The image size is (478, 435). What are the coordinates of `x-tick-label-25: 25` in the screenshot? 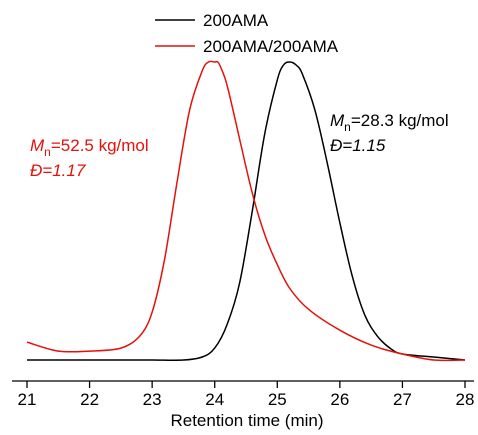 It's located at (277, 399).